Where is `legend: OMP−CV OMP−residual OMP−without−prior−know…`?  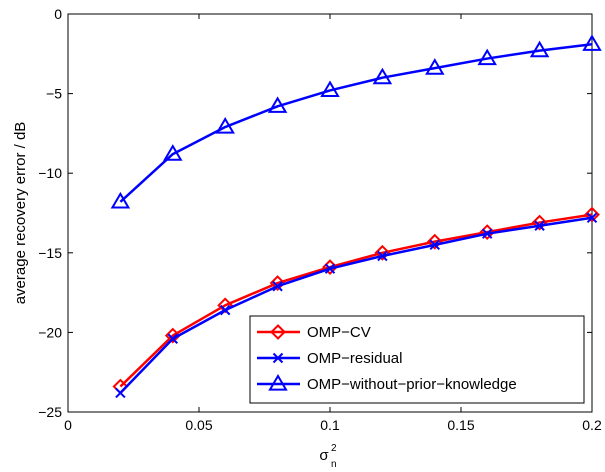
legend: OMP−CV OMP−residual OMP−without−prior−know… is located at coordinates (417, 359).